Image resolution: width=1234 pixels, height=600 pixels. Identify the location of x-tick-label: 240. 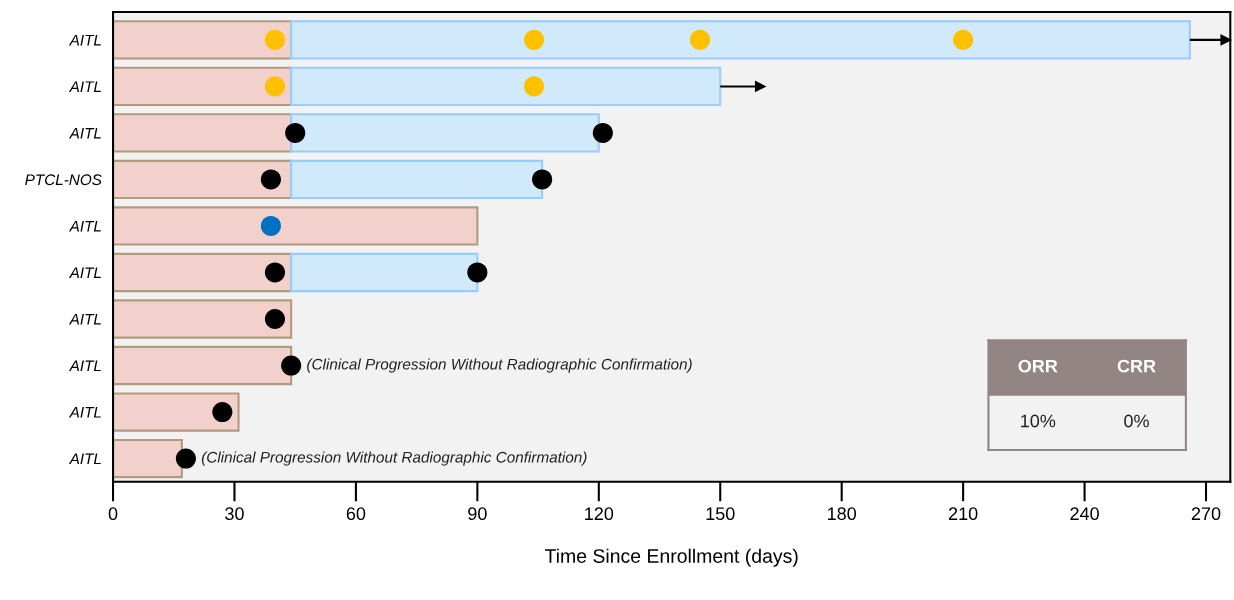
(1084, 514).